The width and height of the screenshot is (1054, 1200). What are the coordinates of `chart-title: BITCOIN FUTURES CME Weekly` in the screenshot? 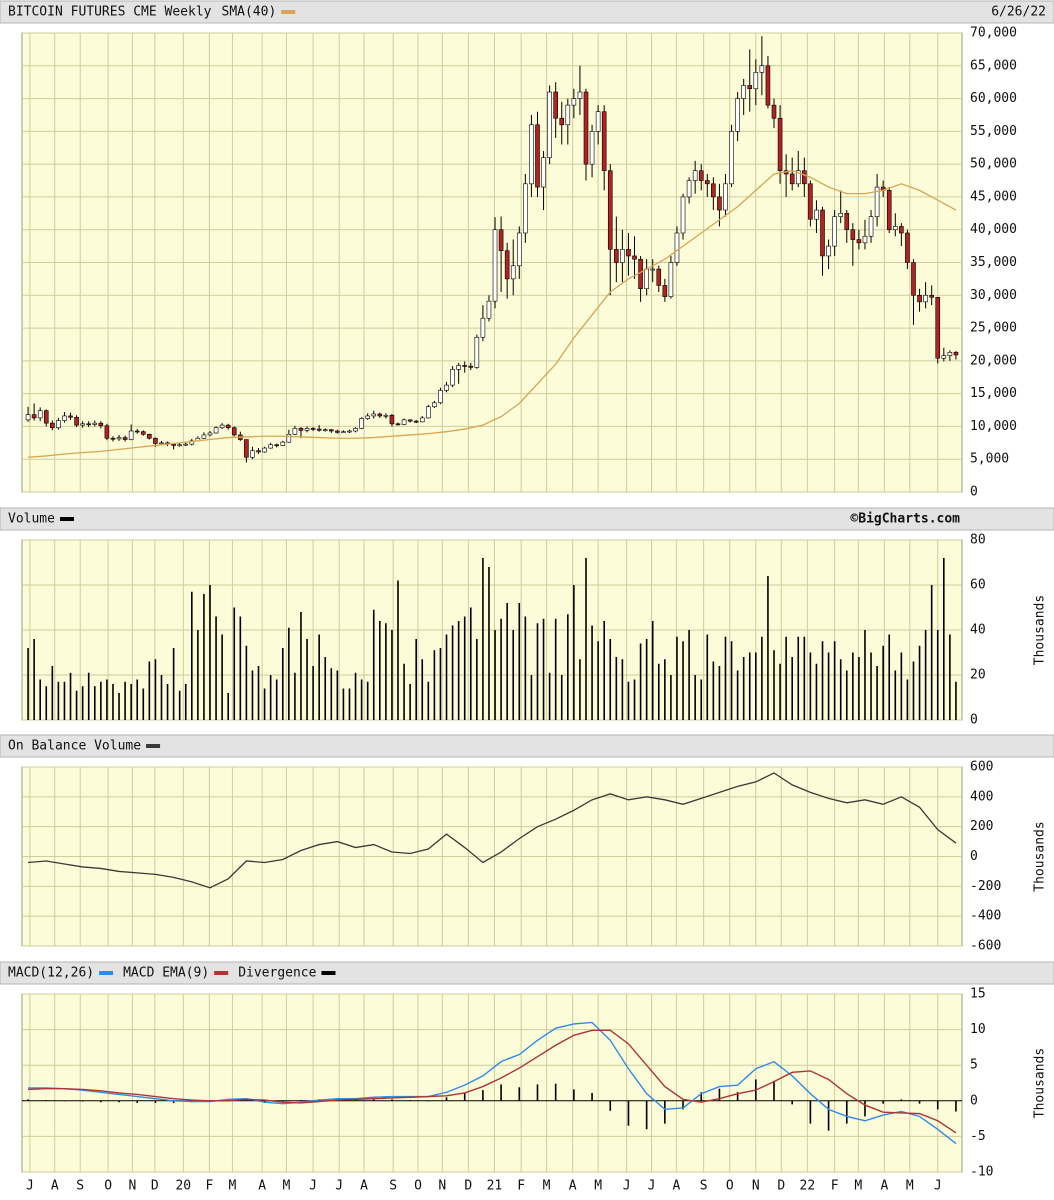 It's located at (110, 12).